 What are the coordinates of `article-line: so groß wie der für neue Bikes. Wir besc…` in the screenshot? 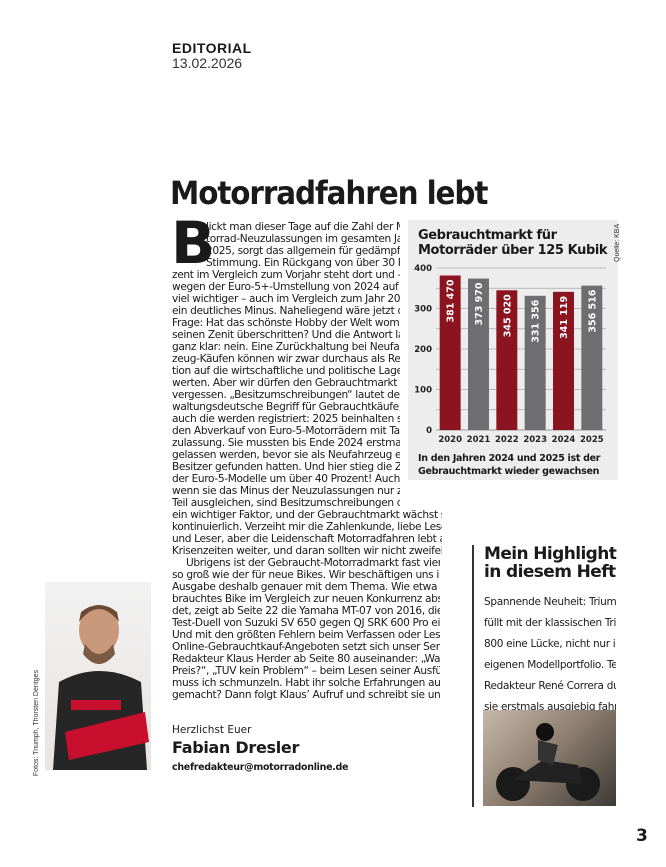 It's located at (306, 575).